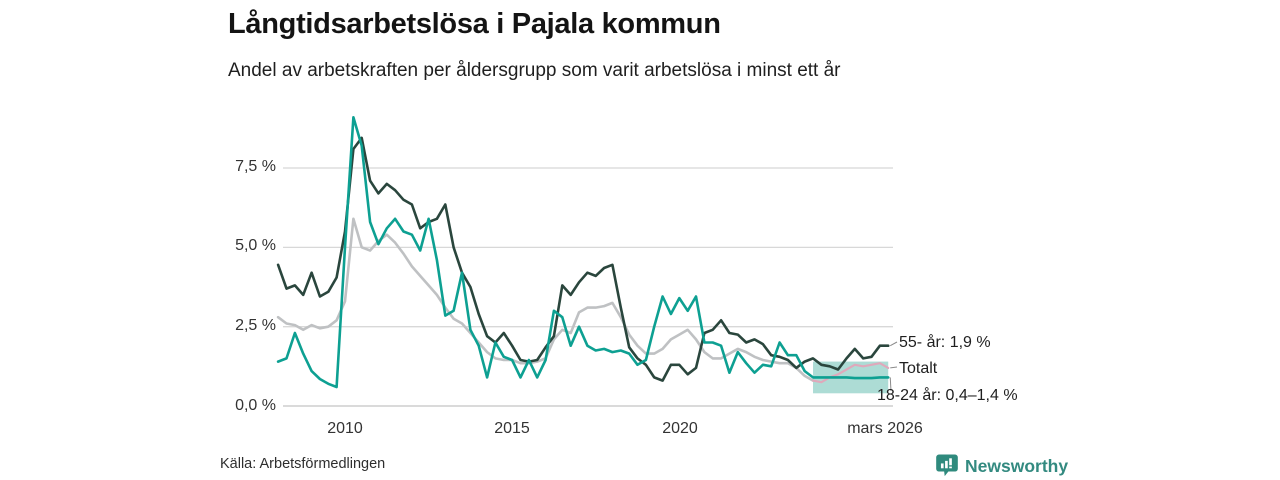 Image resolution: width=1280 pixels, height=480 pixels. Describe the element at coordinates (850, 373) in the screenshot. I see `series-line-totalt-forecast` at that location.